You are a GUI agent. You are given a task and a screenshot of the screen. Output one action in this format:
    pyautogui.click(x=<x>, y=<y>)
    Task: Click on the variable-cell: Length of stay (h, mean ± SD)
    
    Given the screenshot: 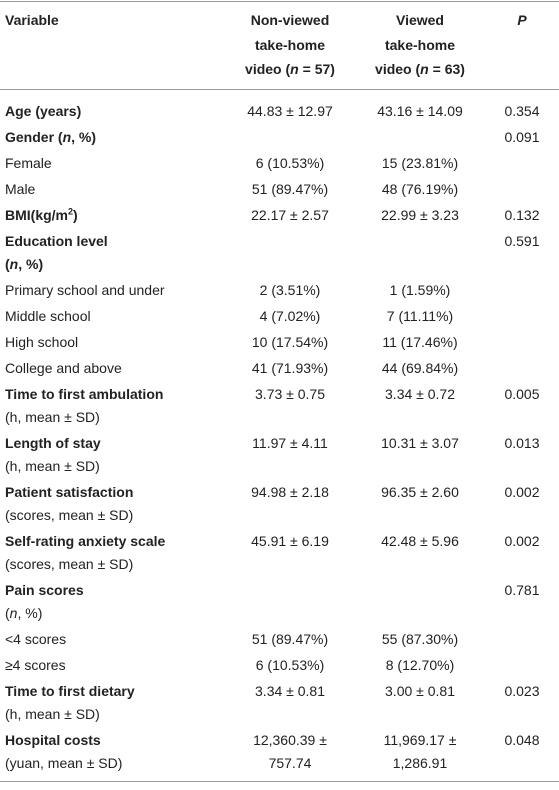 What is the action you would take?
    pyautogui.click(x=112, y=454)
    